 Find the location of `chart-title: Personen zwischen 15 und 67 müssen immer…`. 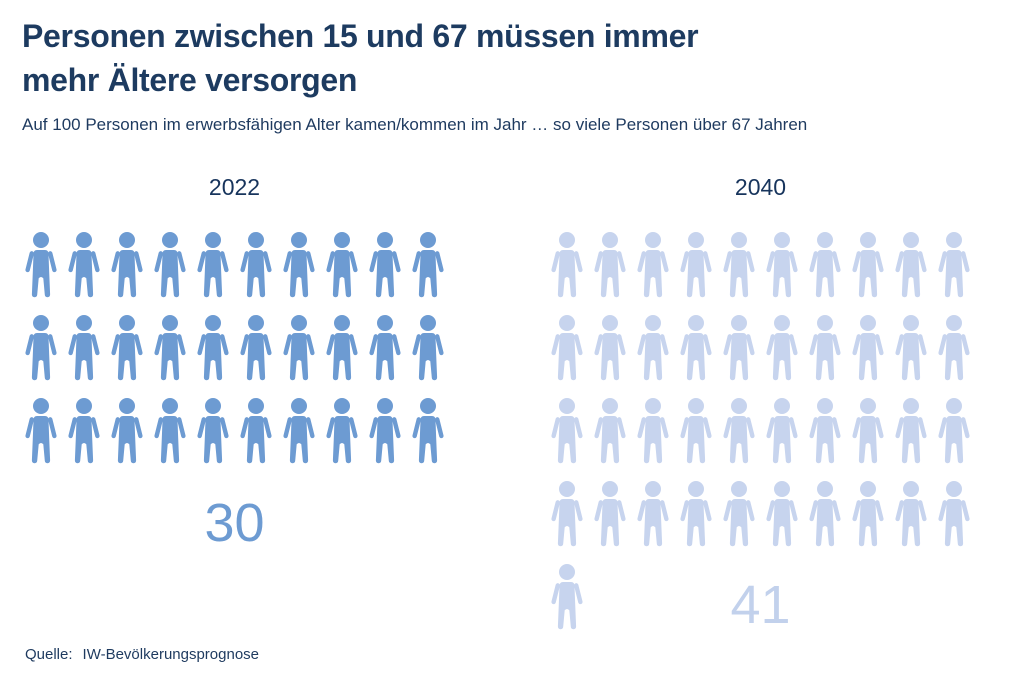

chart-title: Personen zwischen 15 und 67 müssen immer… is located at coordinates (510, 58).